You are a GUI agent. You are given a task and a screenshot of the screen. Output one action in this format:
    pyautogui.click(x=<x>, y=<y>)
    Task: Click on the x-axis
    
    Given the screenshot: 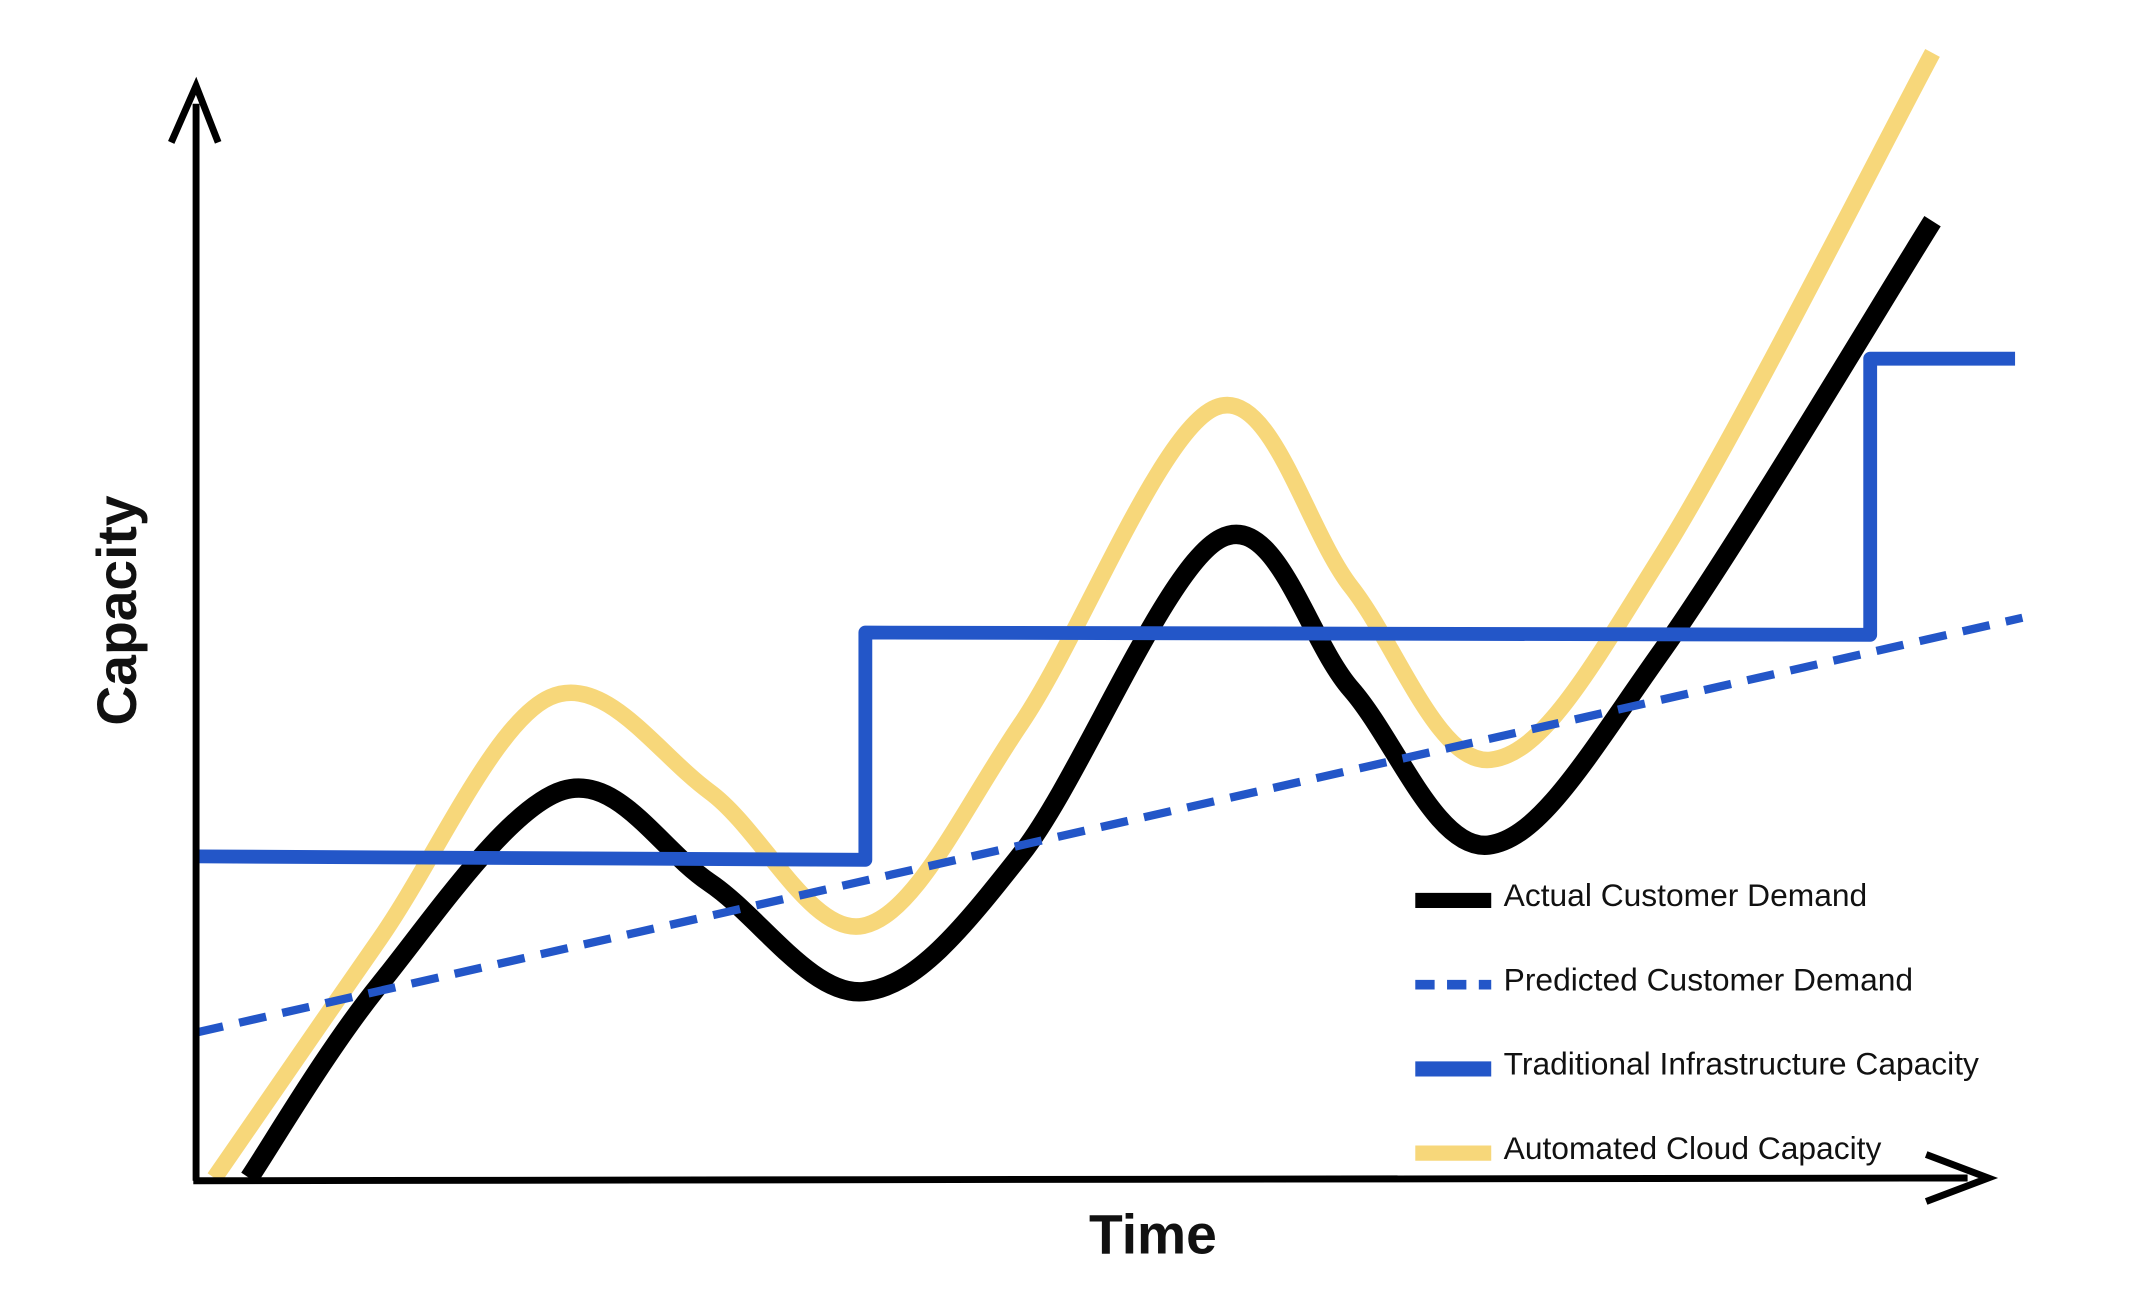 What is the action you would take?
    pyautogui.click(x=1080, y=1179)
    